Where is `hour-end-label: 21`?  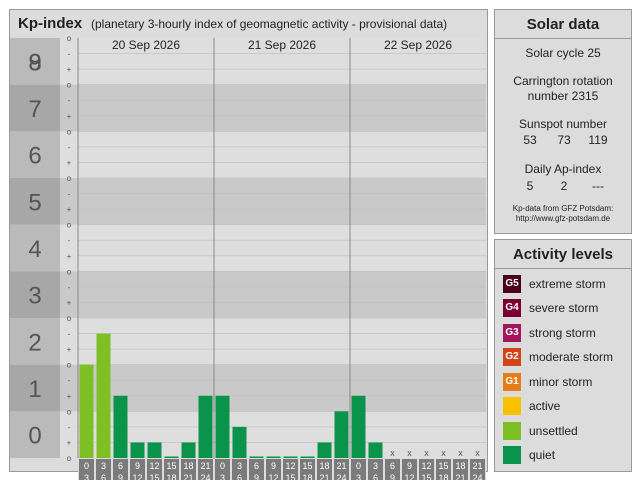 hour-end-label: 21 is located at coordinates (188, 476).